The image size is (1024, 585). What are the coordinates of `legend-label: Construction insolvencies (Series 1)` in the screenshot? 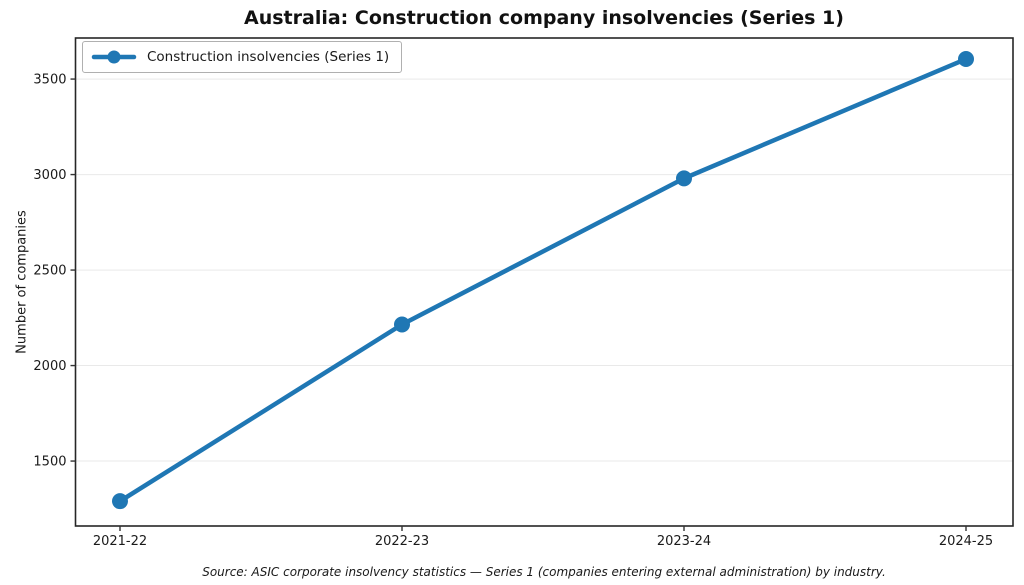 It's located at (268, 57).